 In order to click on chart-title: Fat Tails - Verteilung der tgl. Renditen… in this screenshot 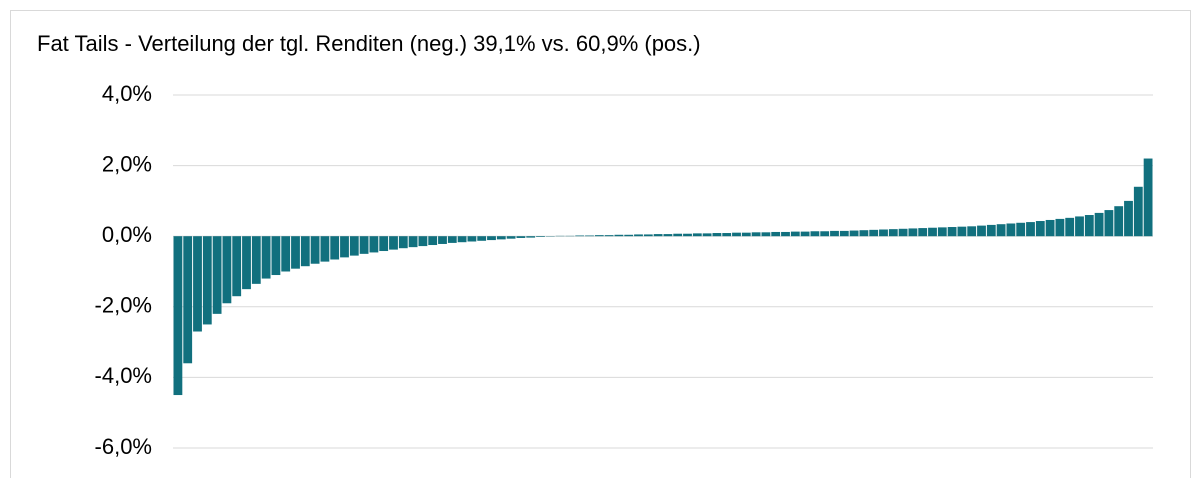, I will do `click(369, 43)`.